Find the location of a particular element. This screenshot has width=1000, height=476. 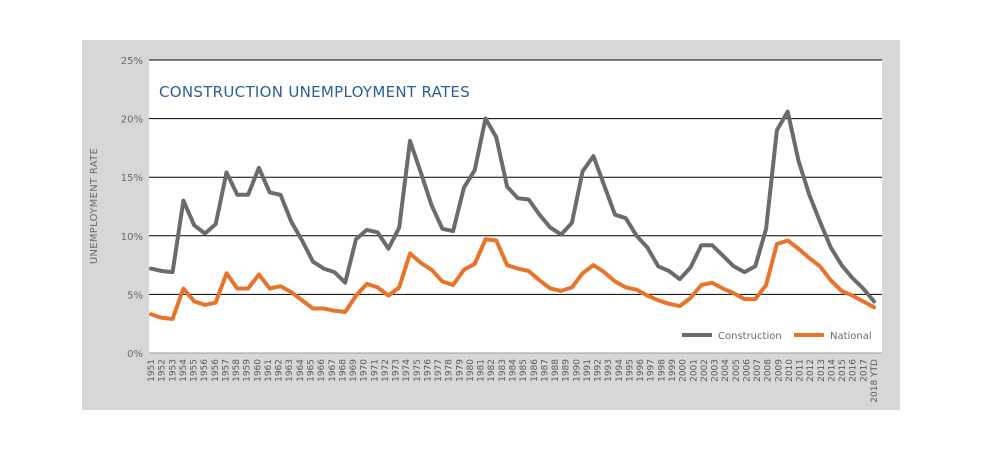

y-tick-labels: 0% 5% 10% 15% 20% 25% is located at coordinates (132, 208).